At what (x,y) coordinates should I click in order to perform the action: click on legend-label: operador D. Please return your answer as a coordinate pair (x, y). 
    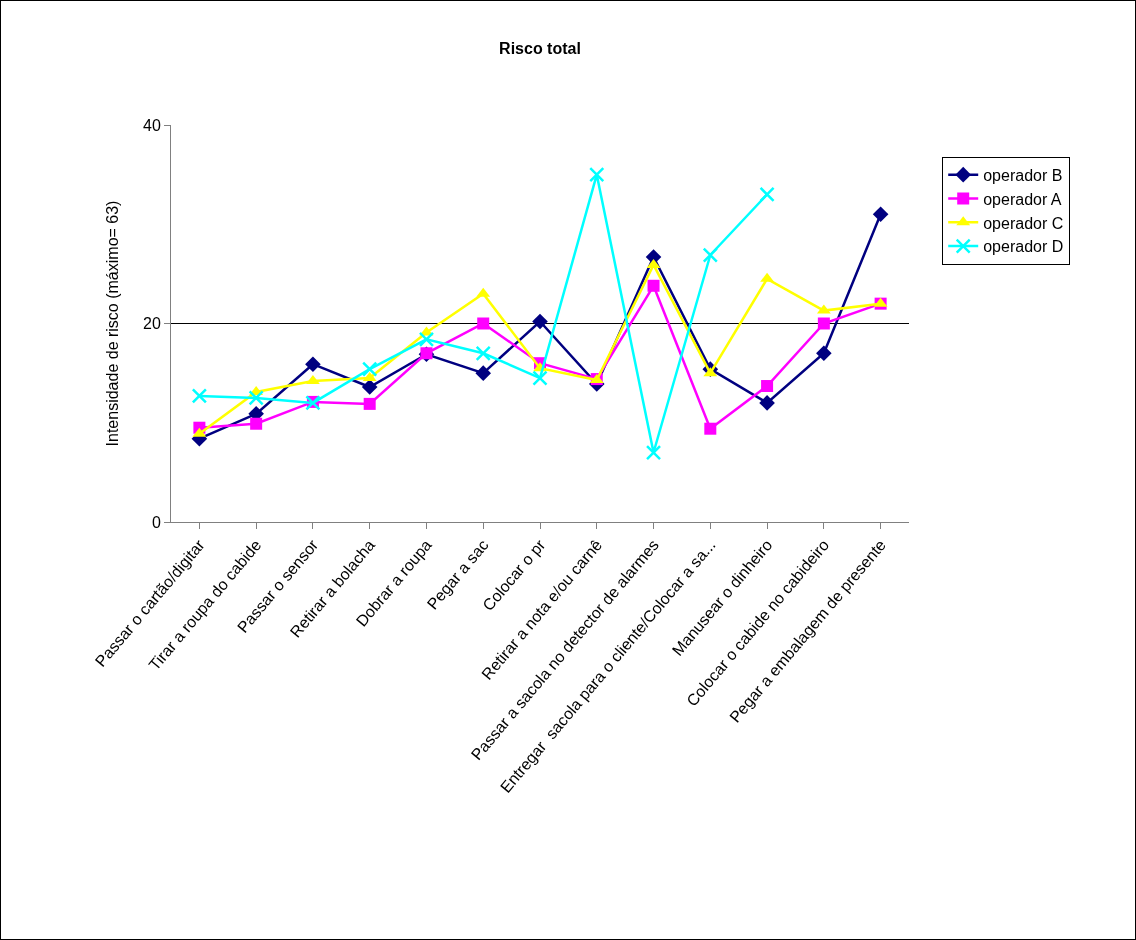
    Looking at the image, I should click on (1023, 247).